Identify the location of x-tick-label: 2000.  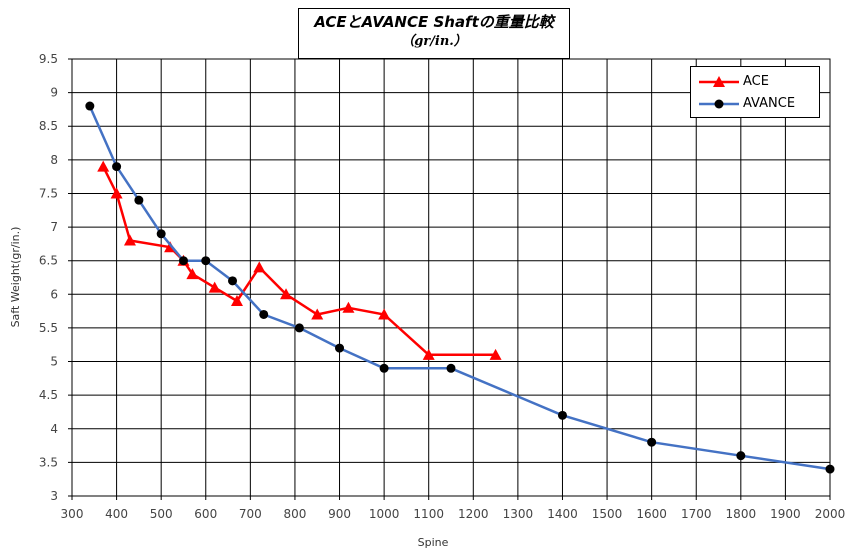
(830, 514).